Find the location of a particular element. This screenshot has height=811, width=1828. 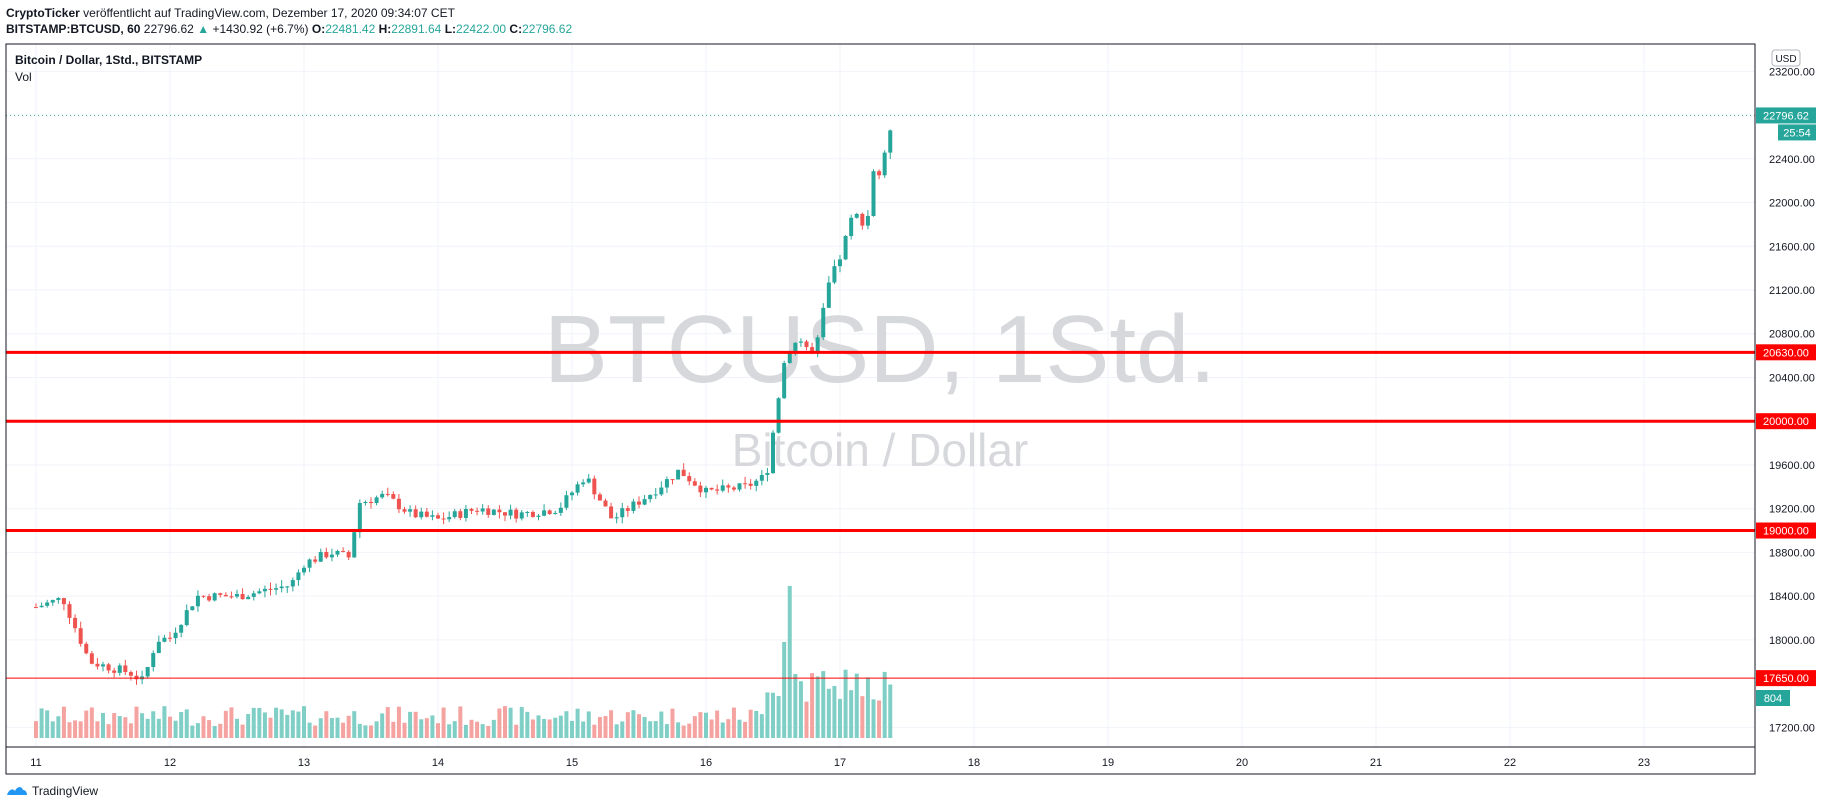

footer: TradingView is located at coordinates (52, 791).